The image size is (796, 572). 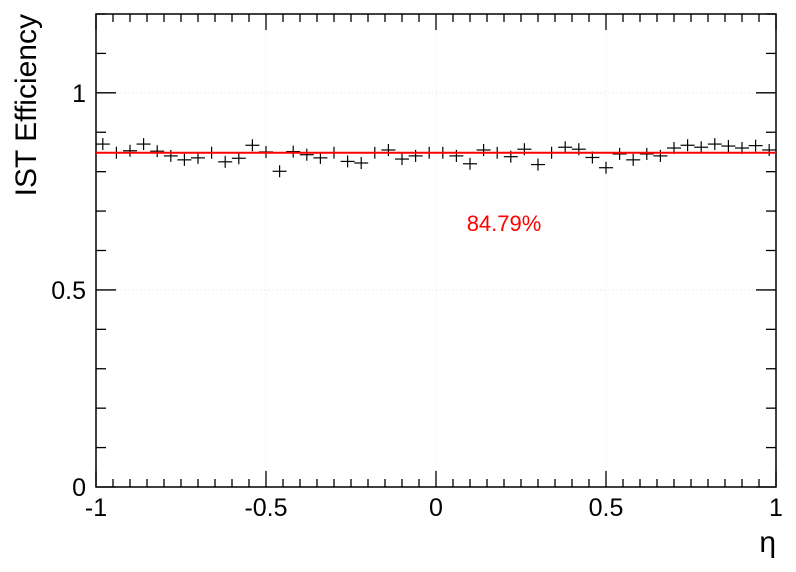 I want to click on x-tick-label: 1, so click(x=776, y=508).